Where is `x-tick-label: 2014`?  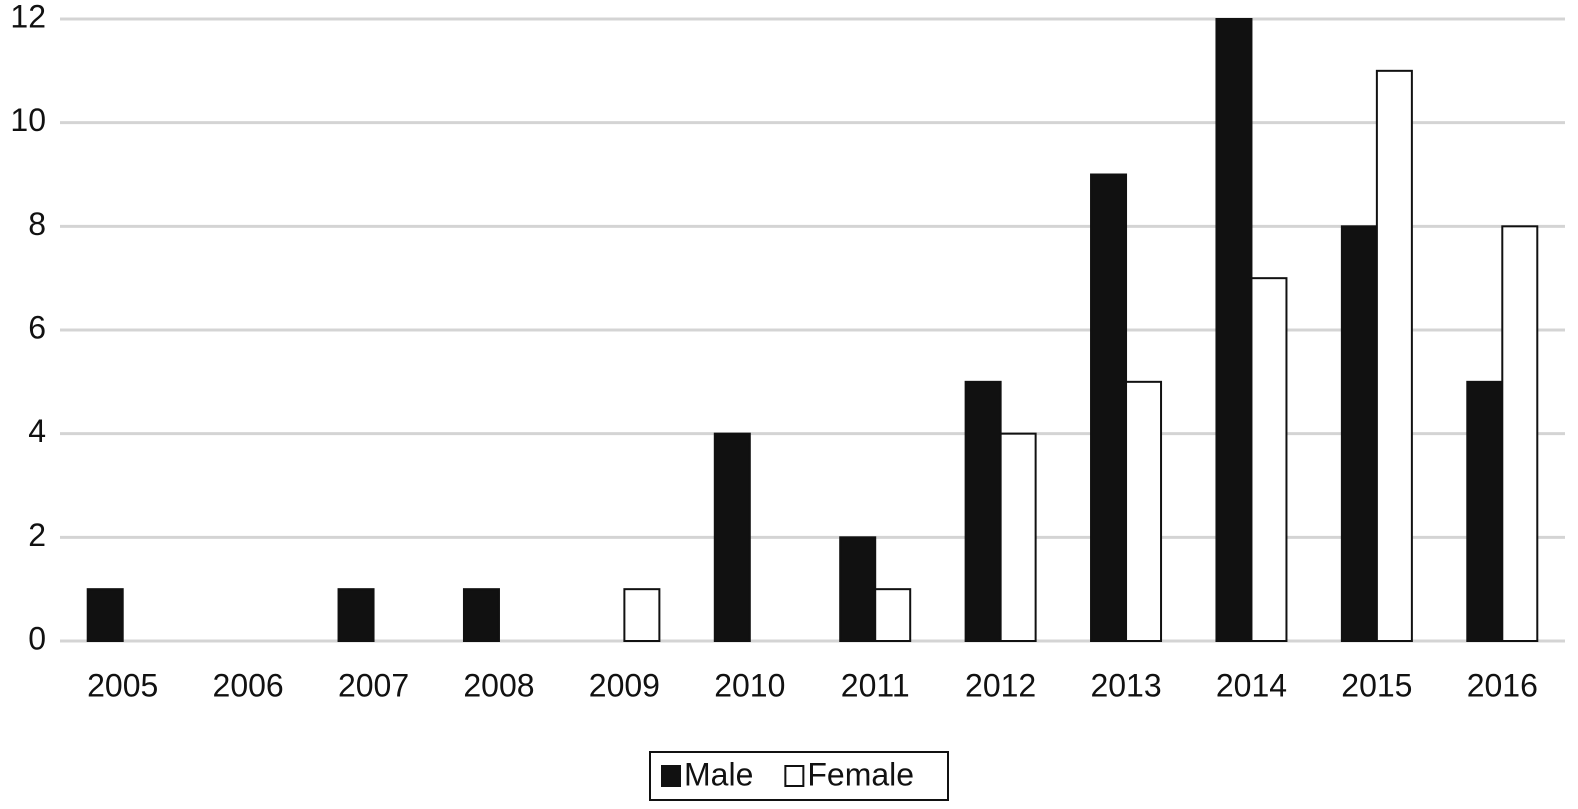
x-tick-label: 2014 is located at coordinates (1251, 685).